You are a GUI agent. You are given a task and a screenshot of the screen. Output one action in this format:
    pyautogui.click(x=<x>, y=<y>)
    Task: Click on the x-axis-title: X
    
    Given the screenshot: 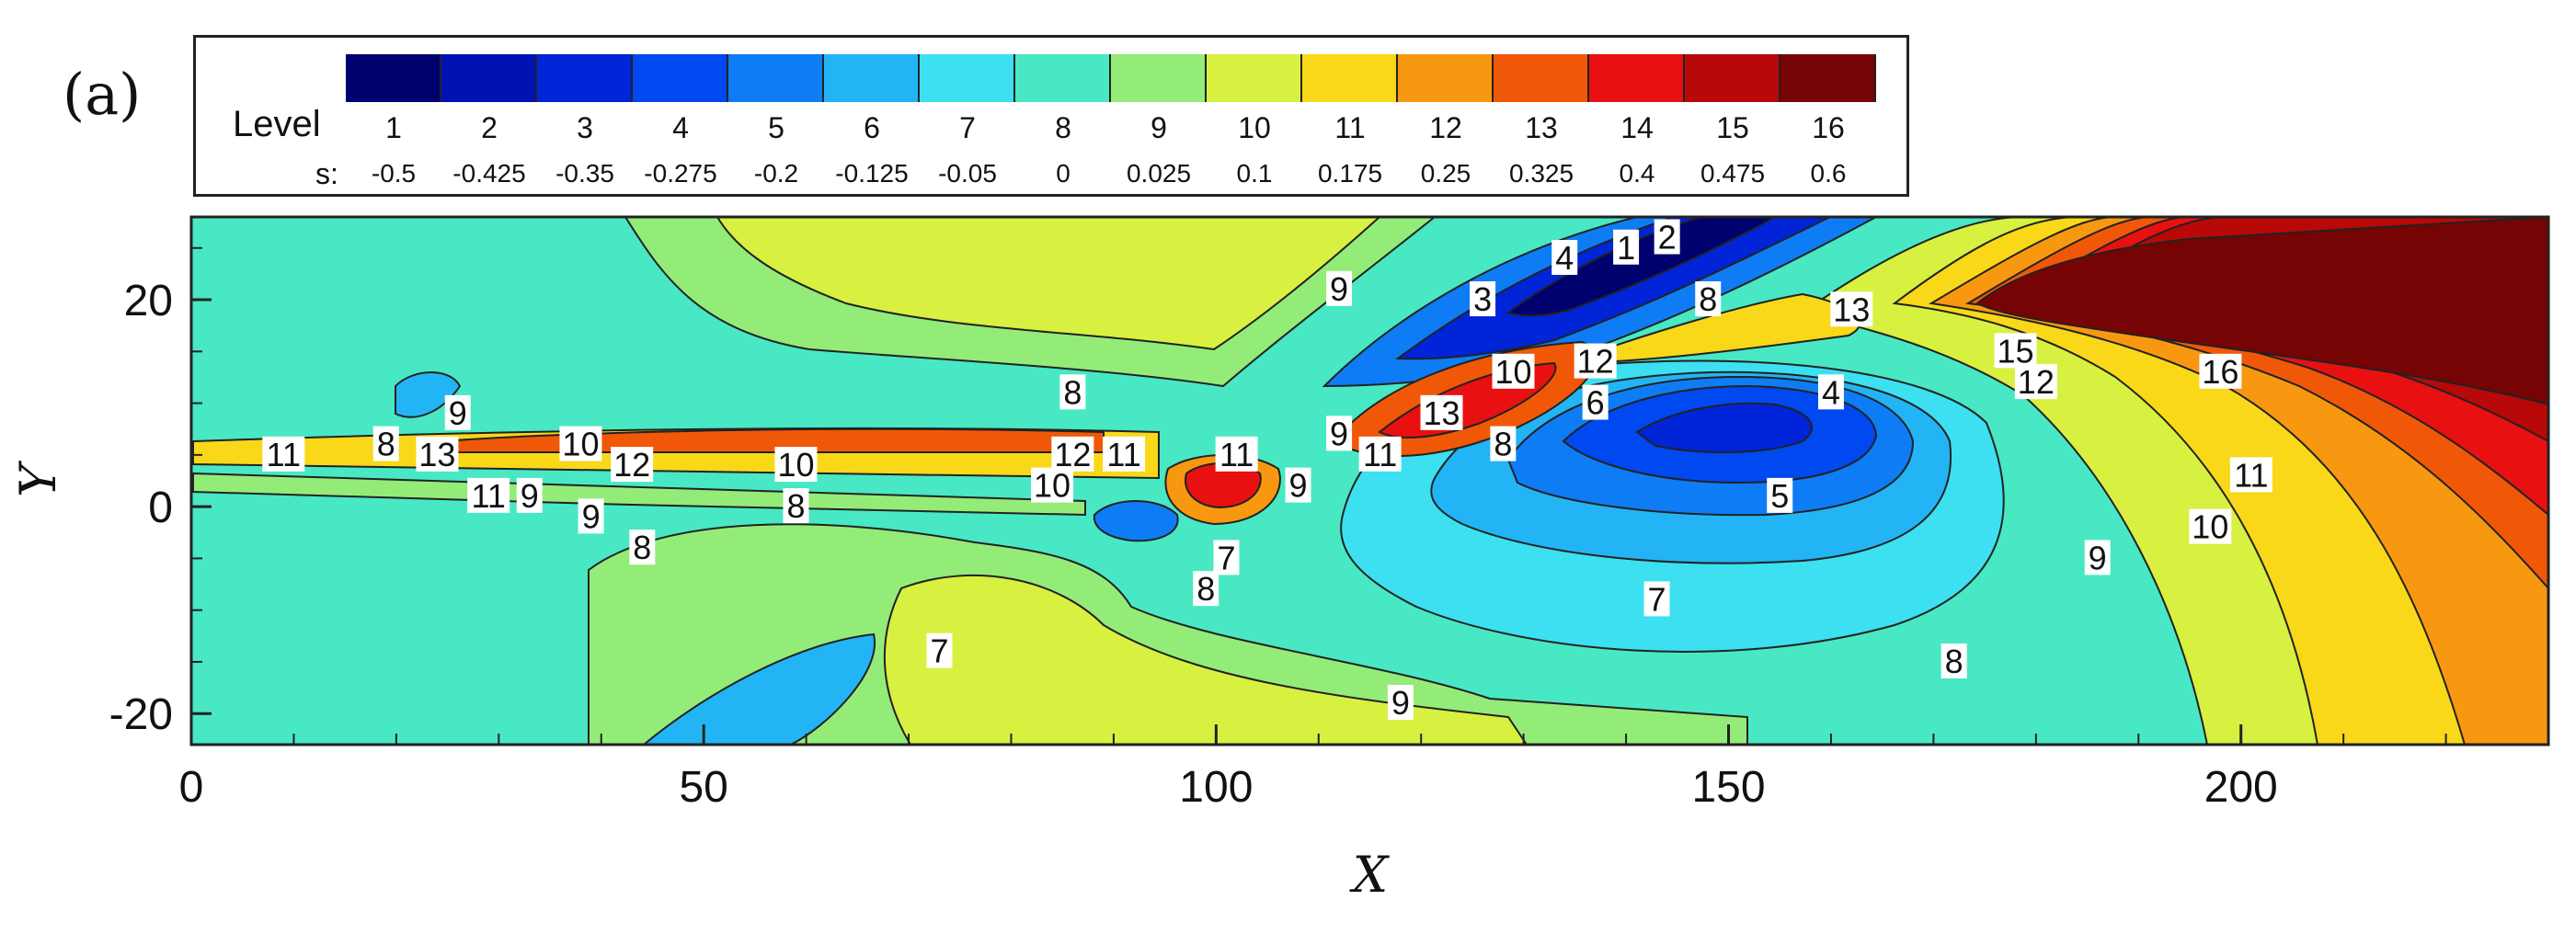 What is the action you would take?
    pyautogui.click(x=1370, y=875)
    